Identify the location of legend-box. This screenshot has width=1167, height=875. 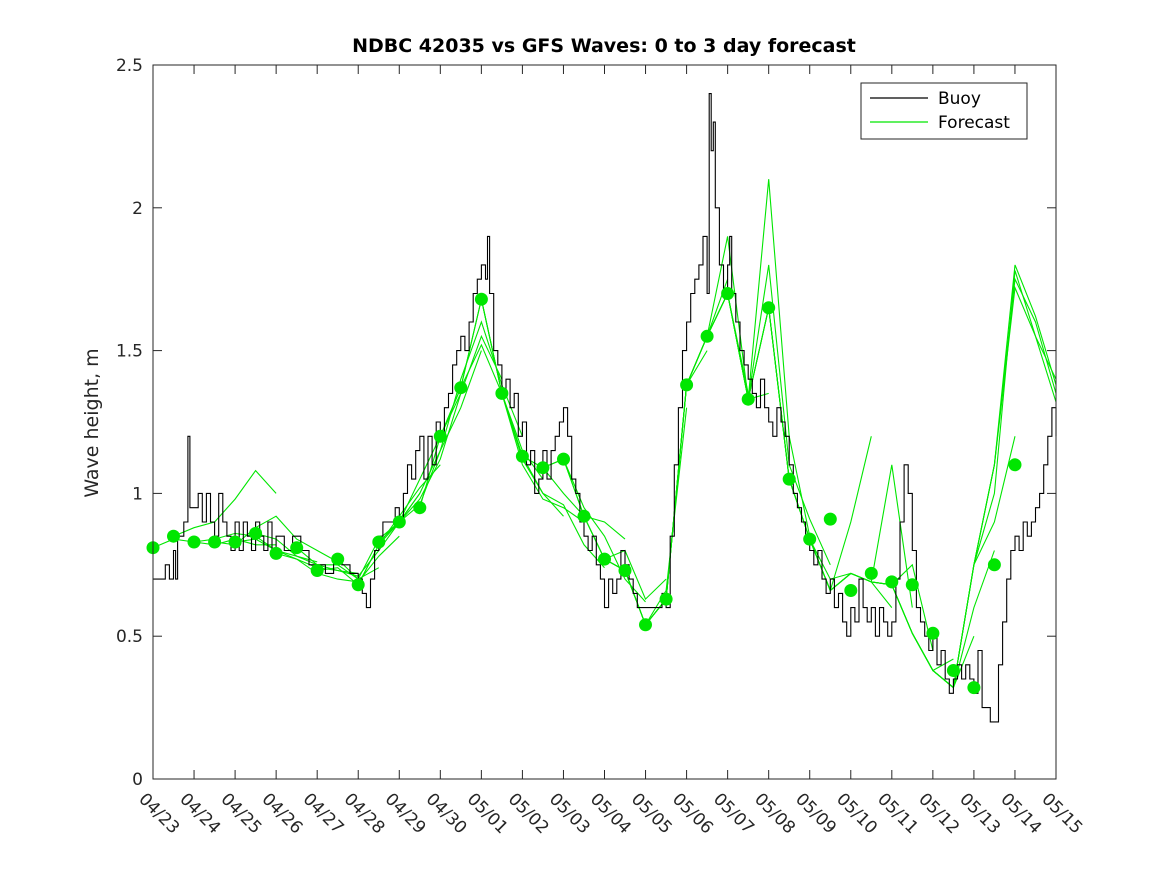
(944, 111).